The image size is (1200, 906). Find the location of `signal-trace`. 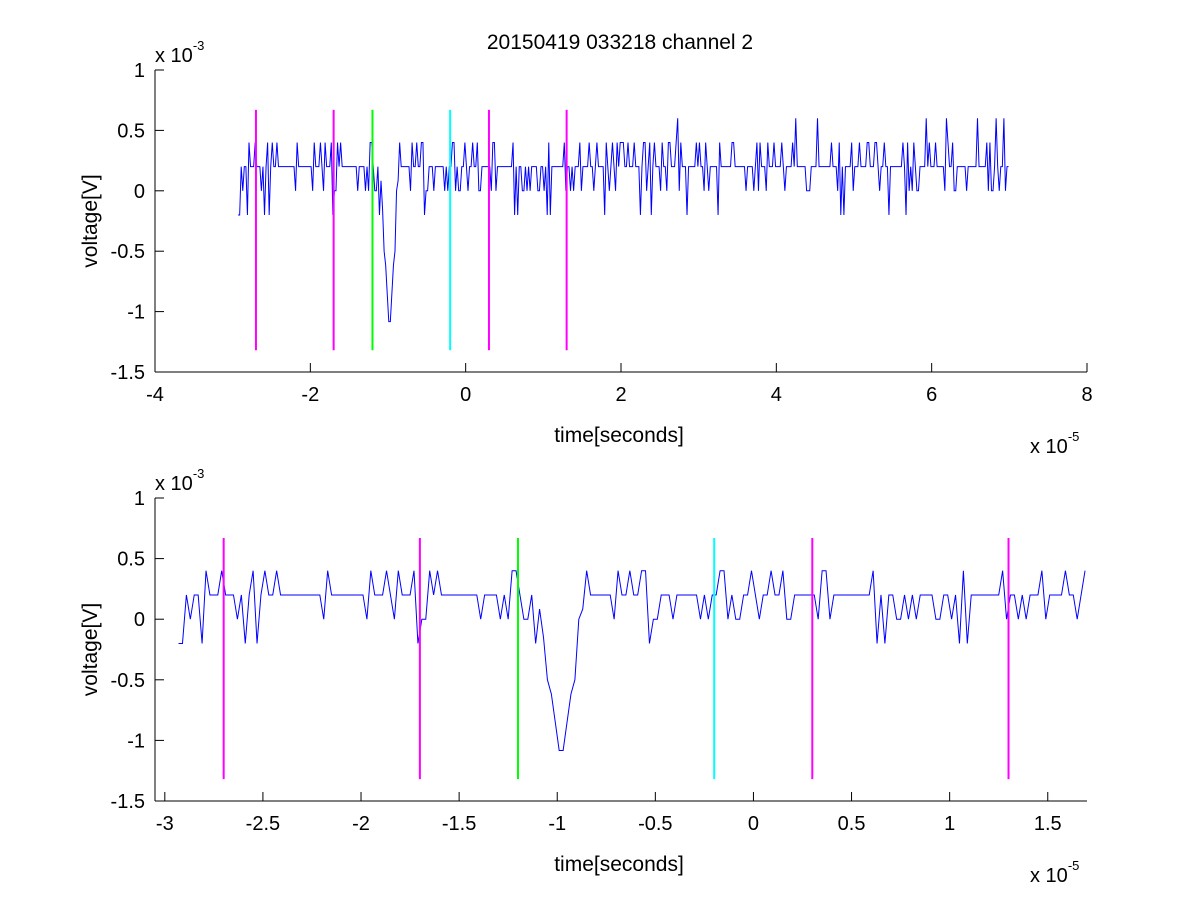

signal-trace is located at coordinates (623, 220).